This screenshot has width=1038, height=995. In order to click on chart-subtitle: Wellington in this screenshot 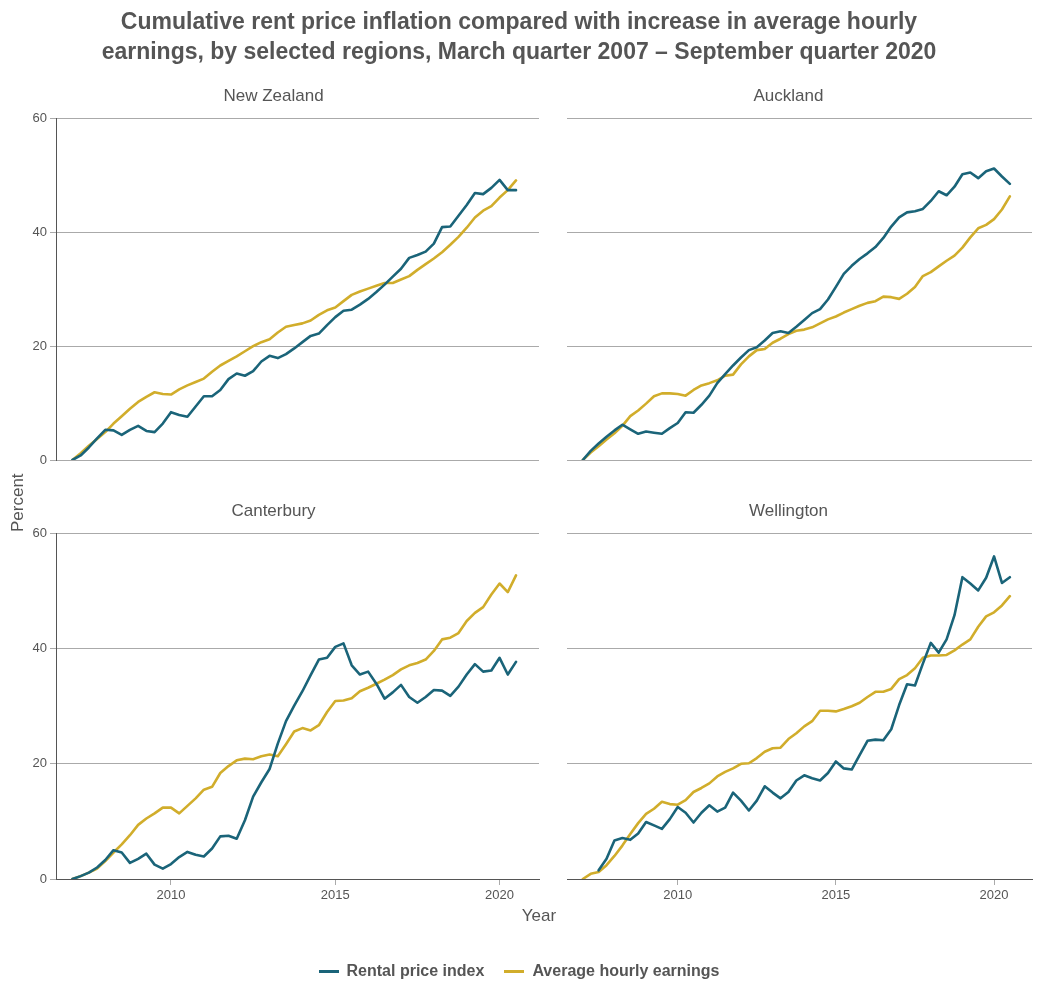, I will do `click(788, 510)`.